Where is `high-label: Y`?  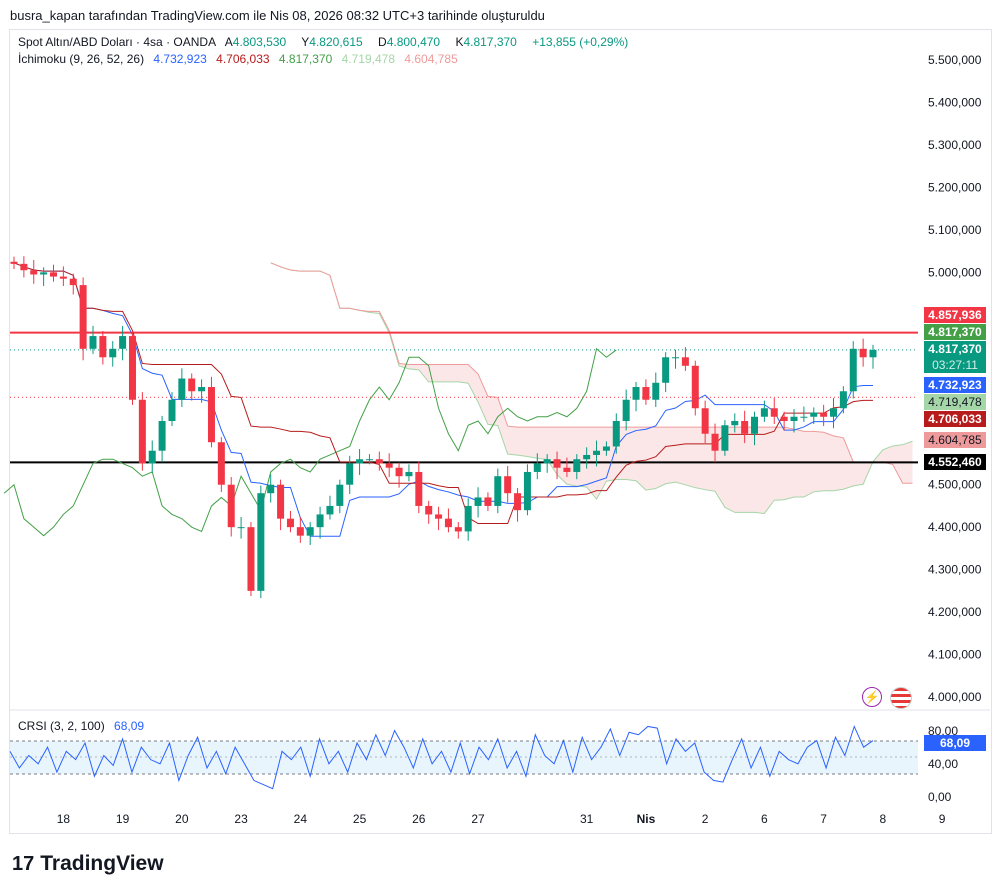 high-label: Y is located at coordinates (305, 42).